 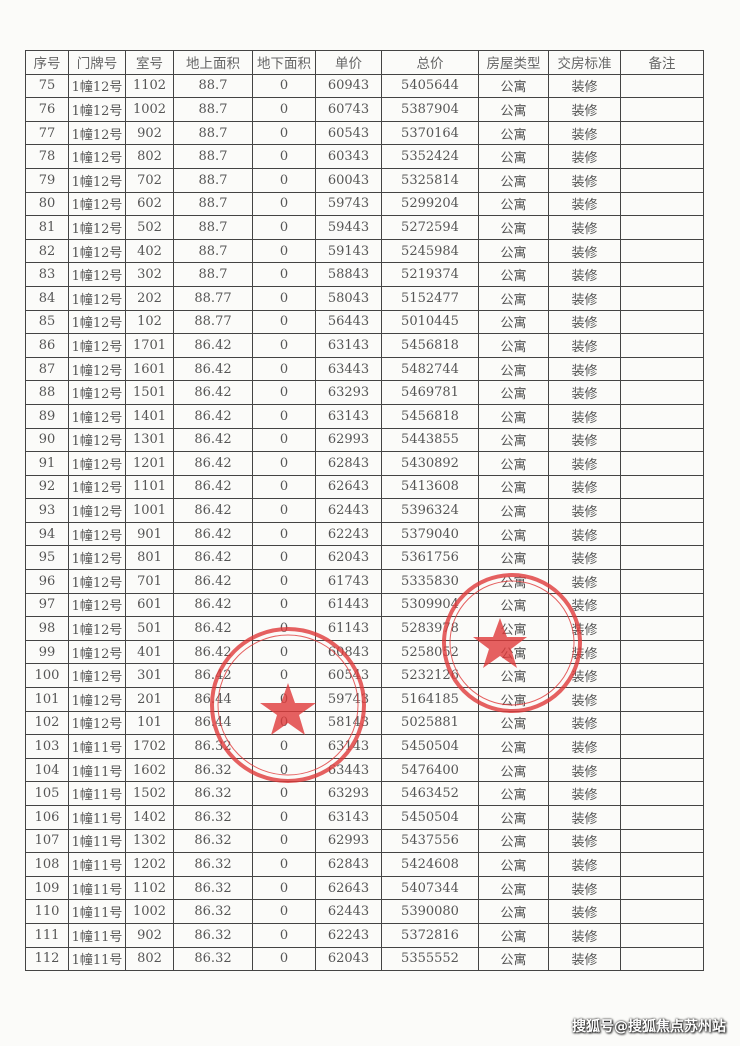 I want to click on table-row: 106 1幢11号 1402 86.32 0 63143 5450504 公寓 装修, so click(x=364, y=817).